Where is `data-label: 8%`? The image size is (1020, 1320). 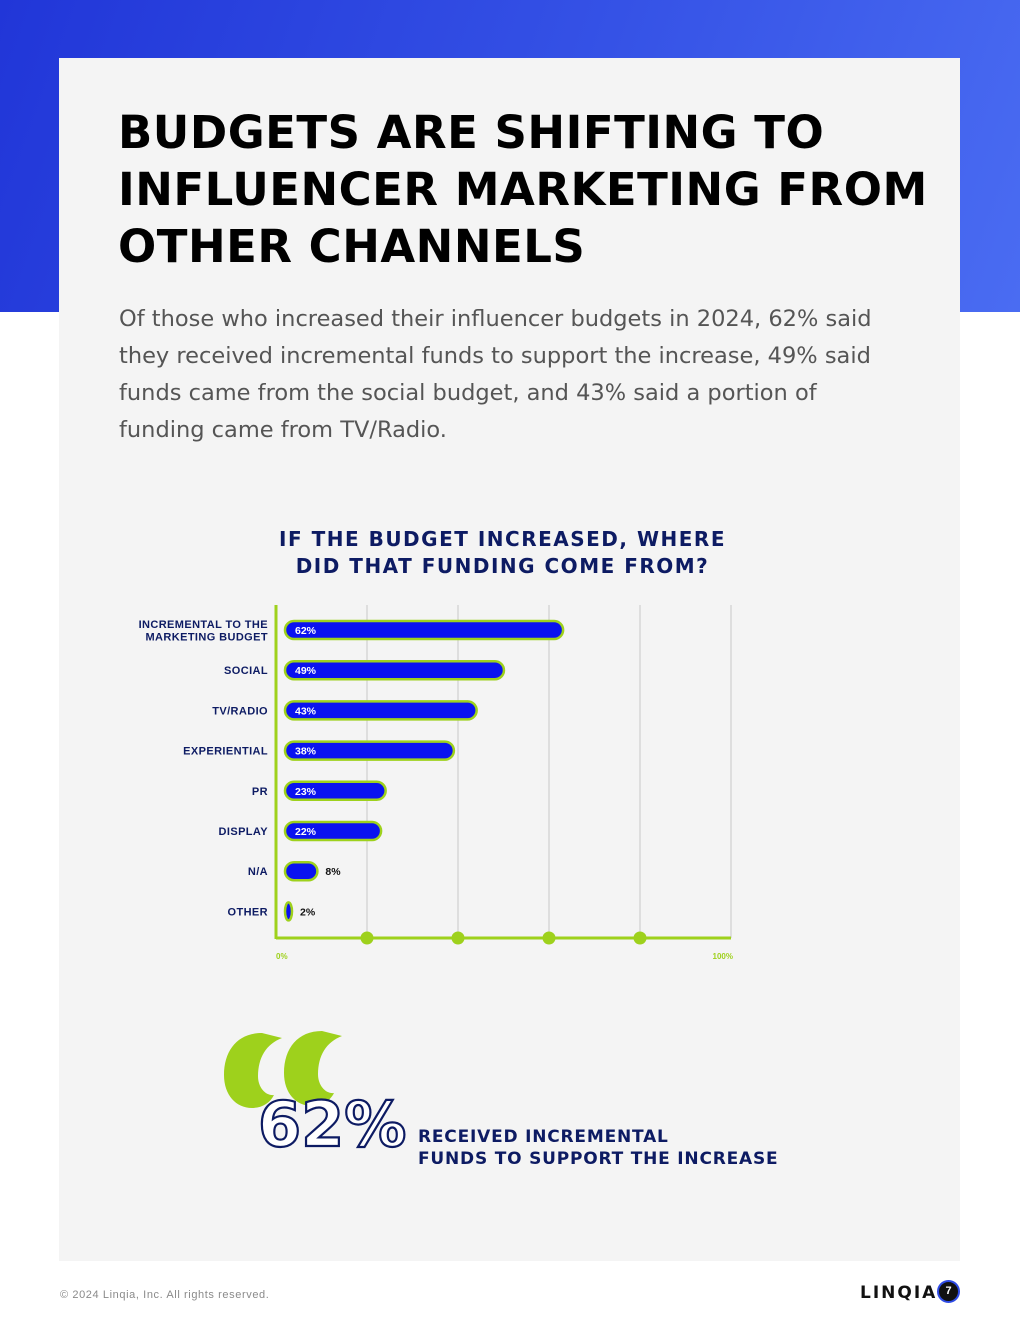
data-label: 8% is located at coordinates (333, 872).